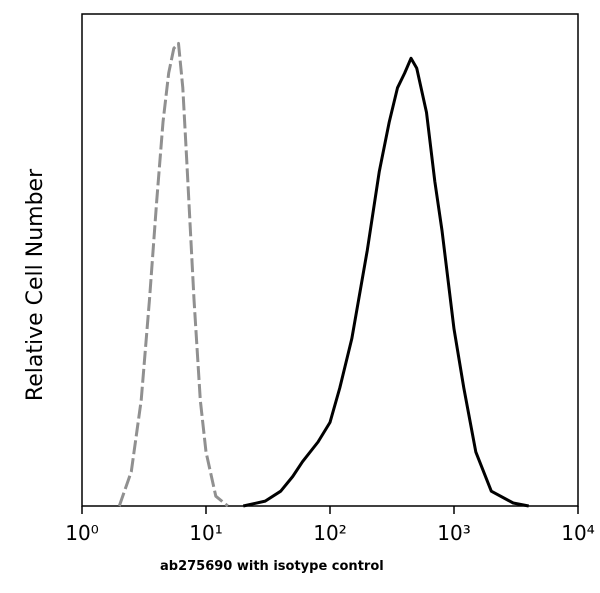 This screenshot has width=600, height=593. Describe the element at coordinates (272, 566) in the screenshot. I see `caption: ab275690 with isotype control` at that location.